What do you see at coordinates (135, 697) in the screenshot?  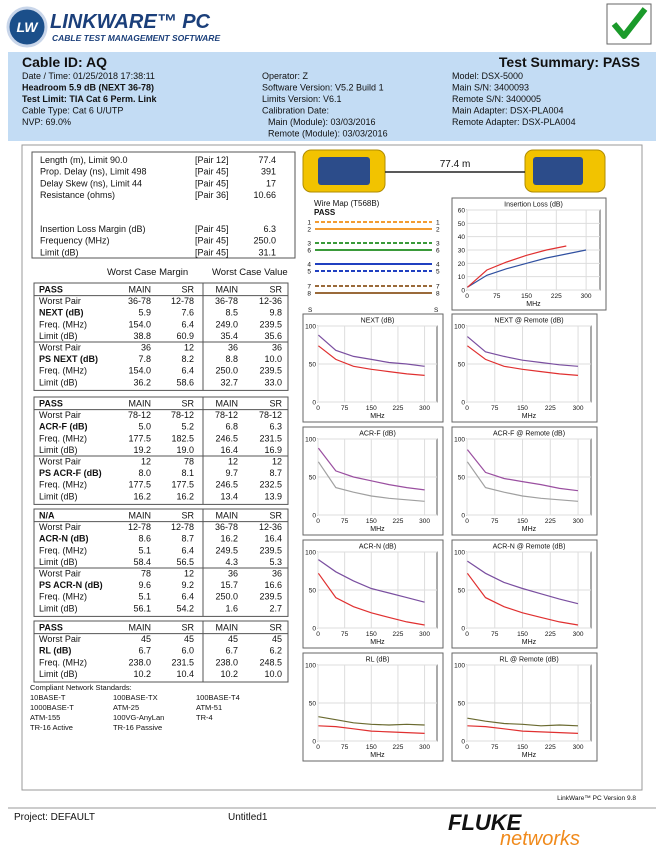 I see `standard: 100BASE-TX` at bounding box center [135, 697].